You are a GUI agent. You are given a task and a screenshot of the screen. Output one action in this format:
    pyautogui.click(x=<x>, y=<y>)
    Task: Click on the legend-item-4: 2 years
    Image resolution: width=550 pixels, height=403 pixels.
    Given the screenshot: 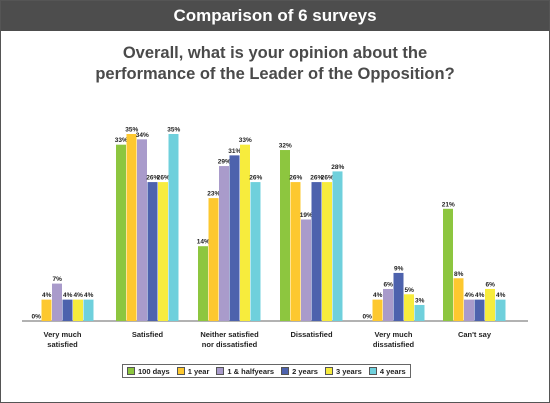 What is the action you would take?
    pyautogui.click(x=299, y=371)
    